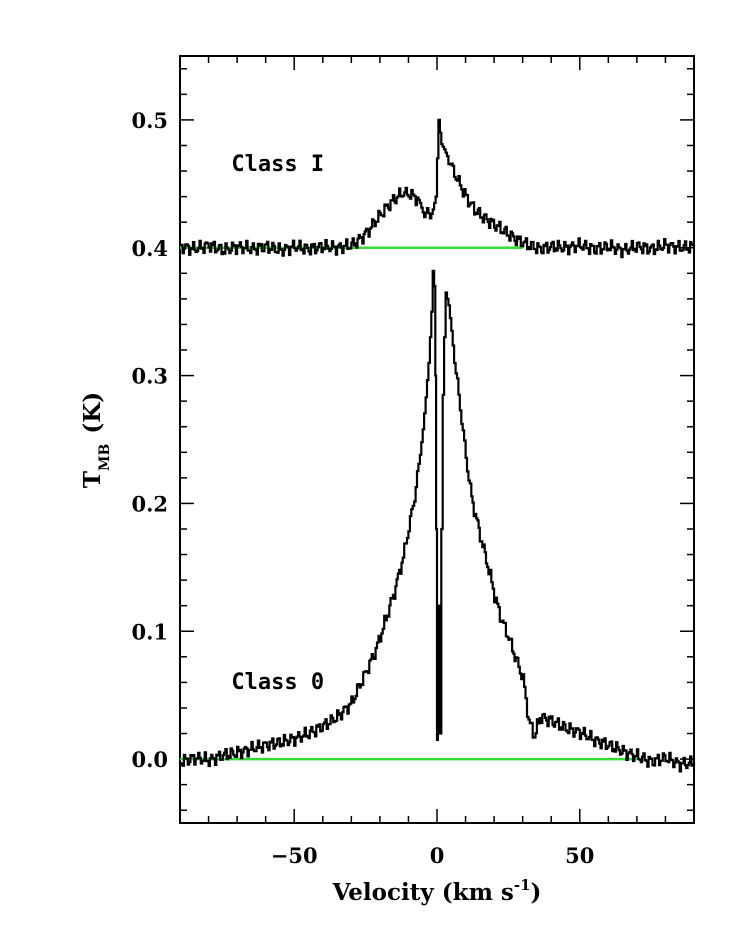 The image size is (747, 935). Describe the element at coordinates (277, 682) in the screenshot. I see `label-class-0: Class 0` at that location.